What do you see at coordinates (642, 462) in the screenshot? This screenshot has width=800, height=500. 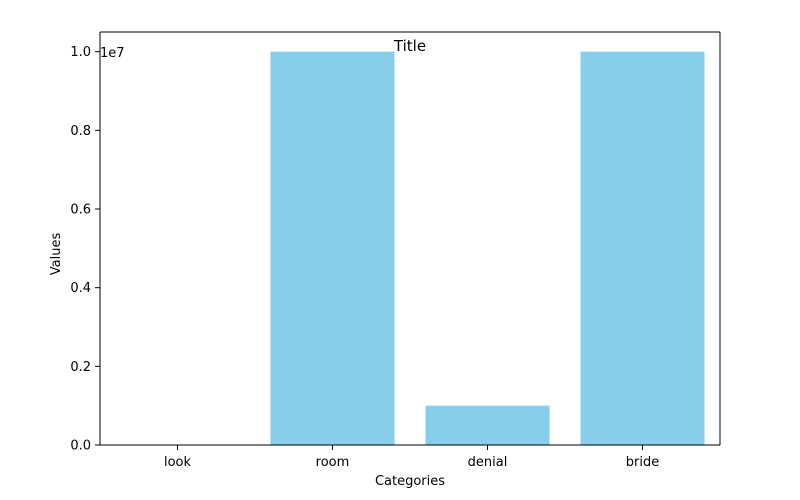 I see `x-tick-label: bride` at bounding box center [642, 462].